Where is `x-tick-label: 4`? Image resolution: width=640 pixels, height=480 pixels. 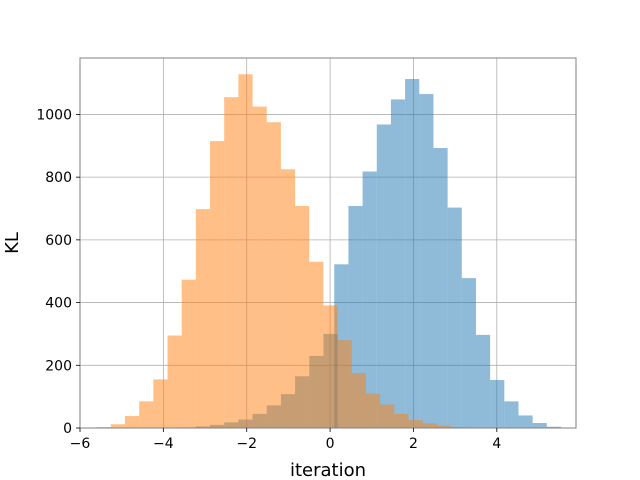 x-tick-label: 4 is located at coordinates (496, 444).